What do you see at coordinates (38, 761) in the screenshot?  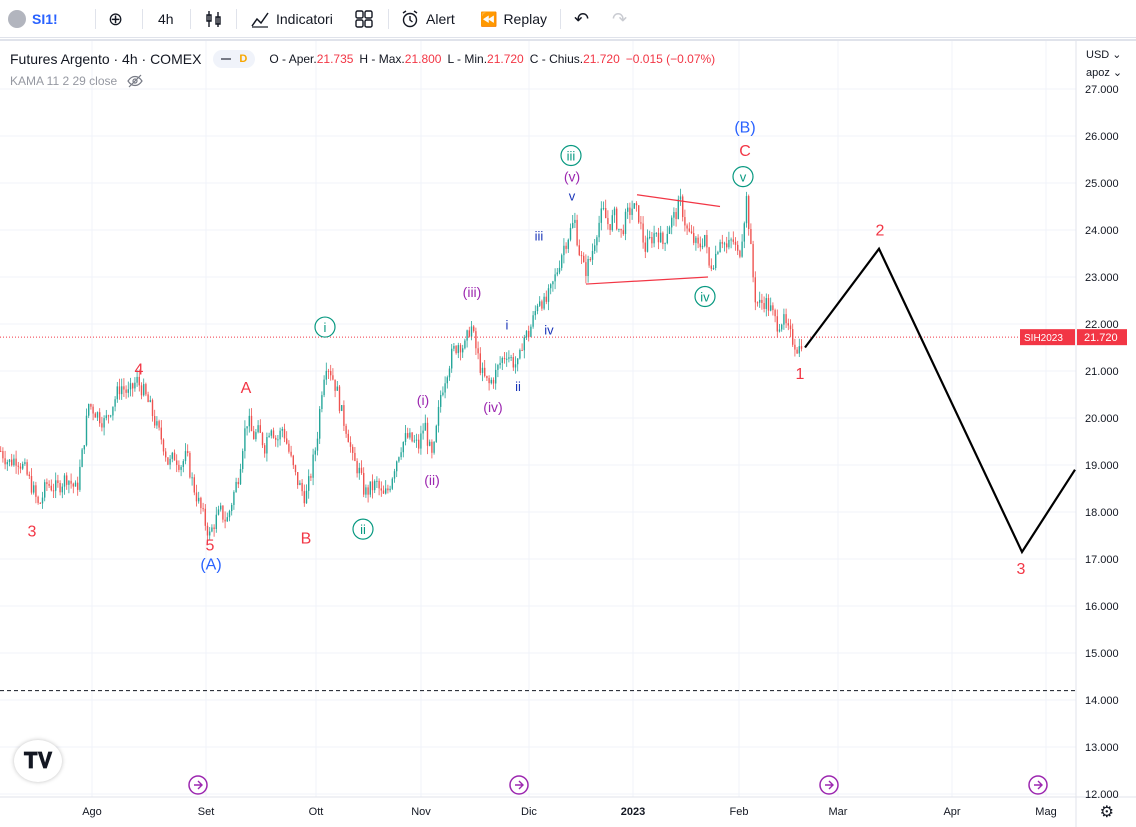 I see `tradingview-logo: 𝐓𝐕` at bounding box center [38, 761].